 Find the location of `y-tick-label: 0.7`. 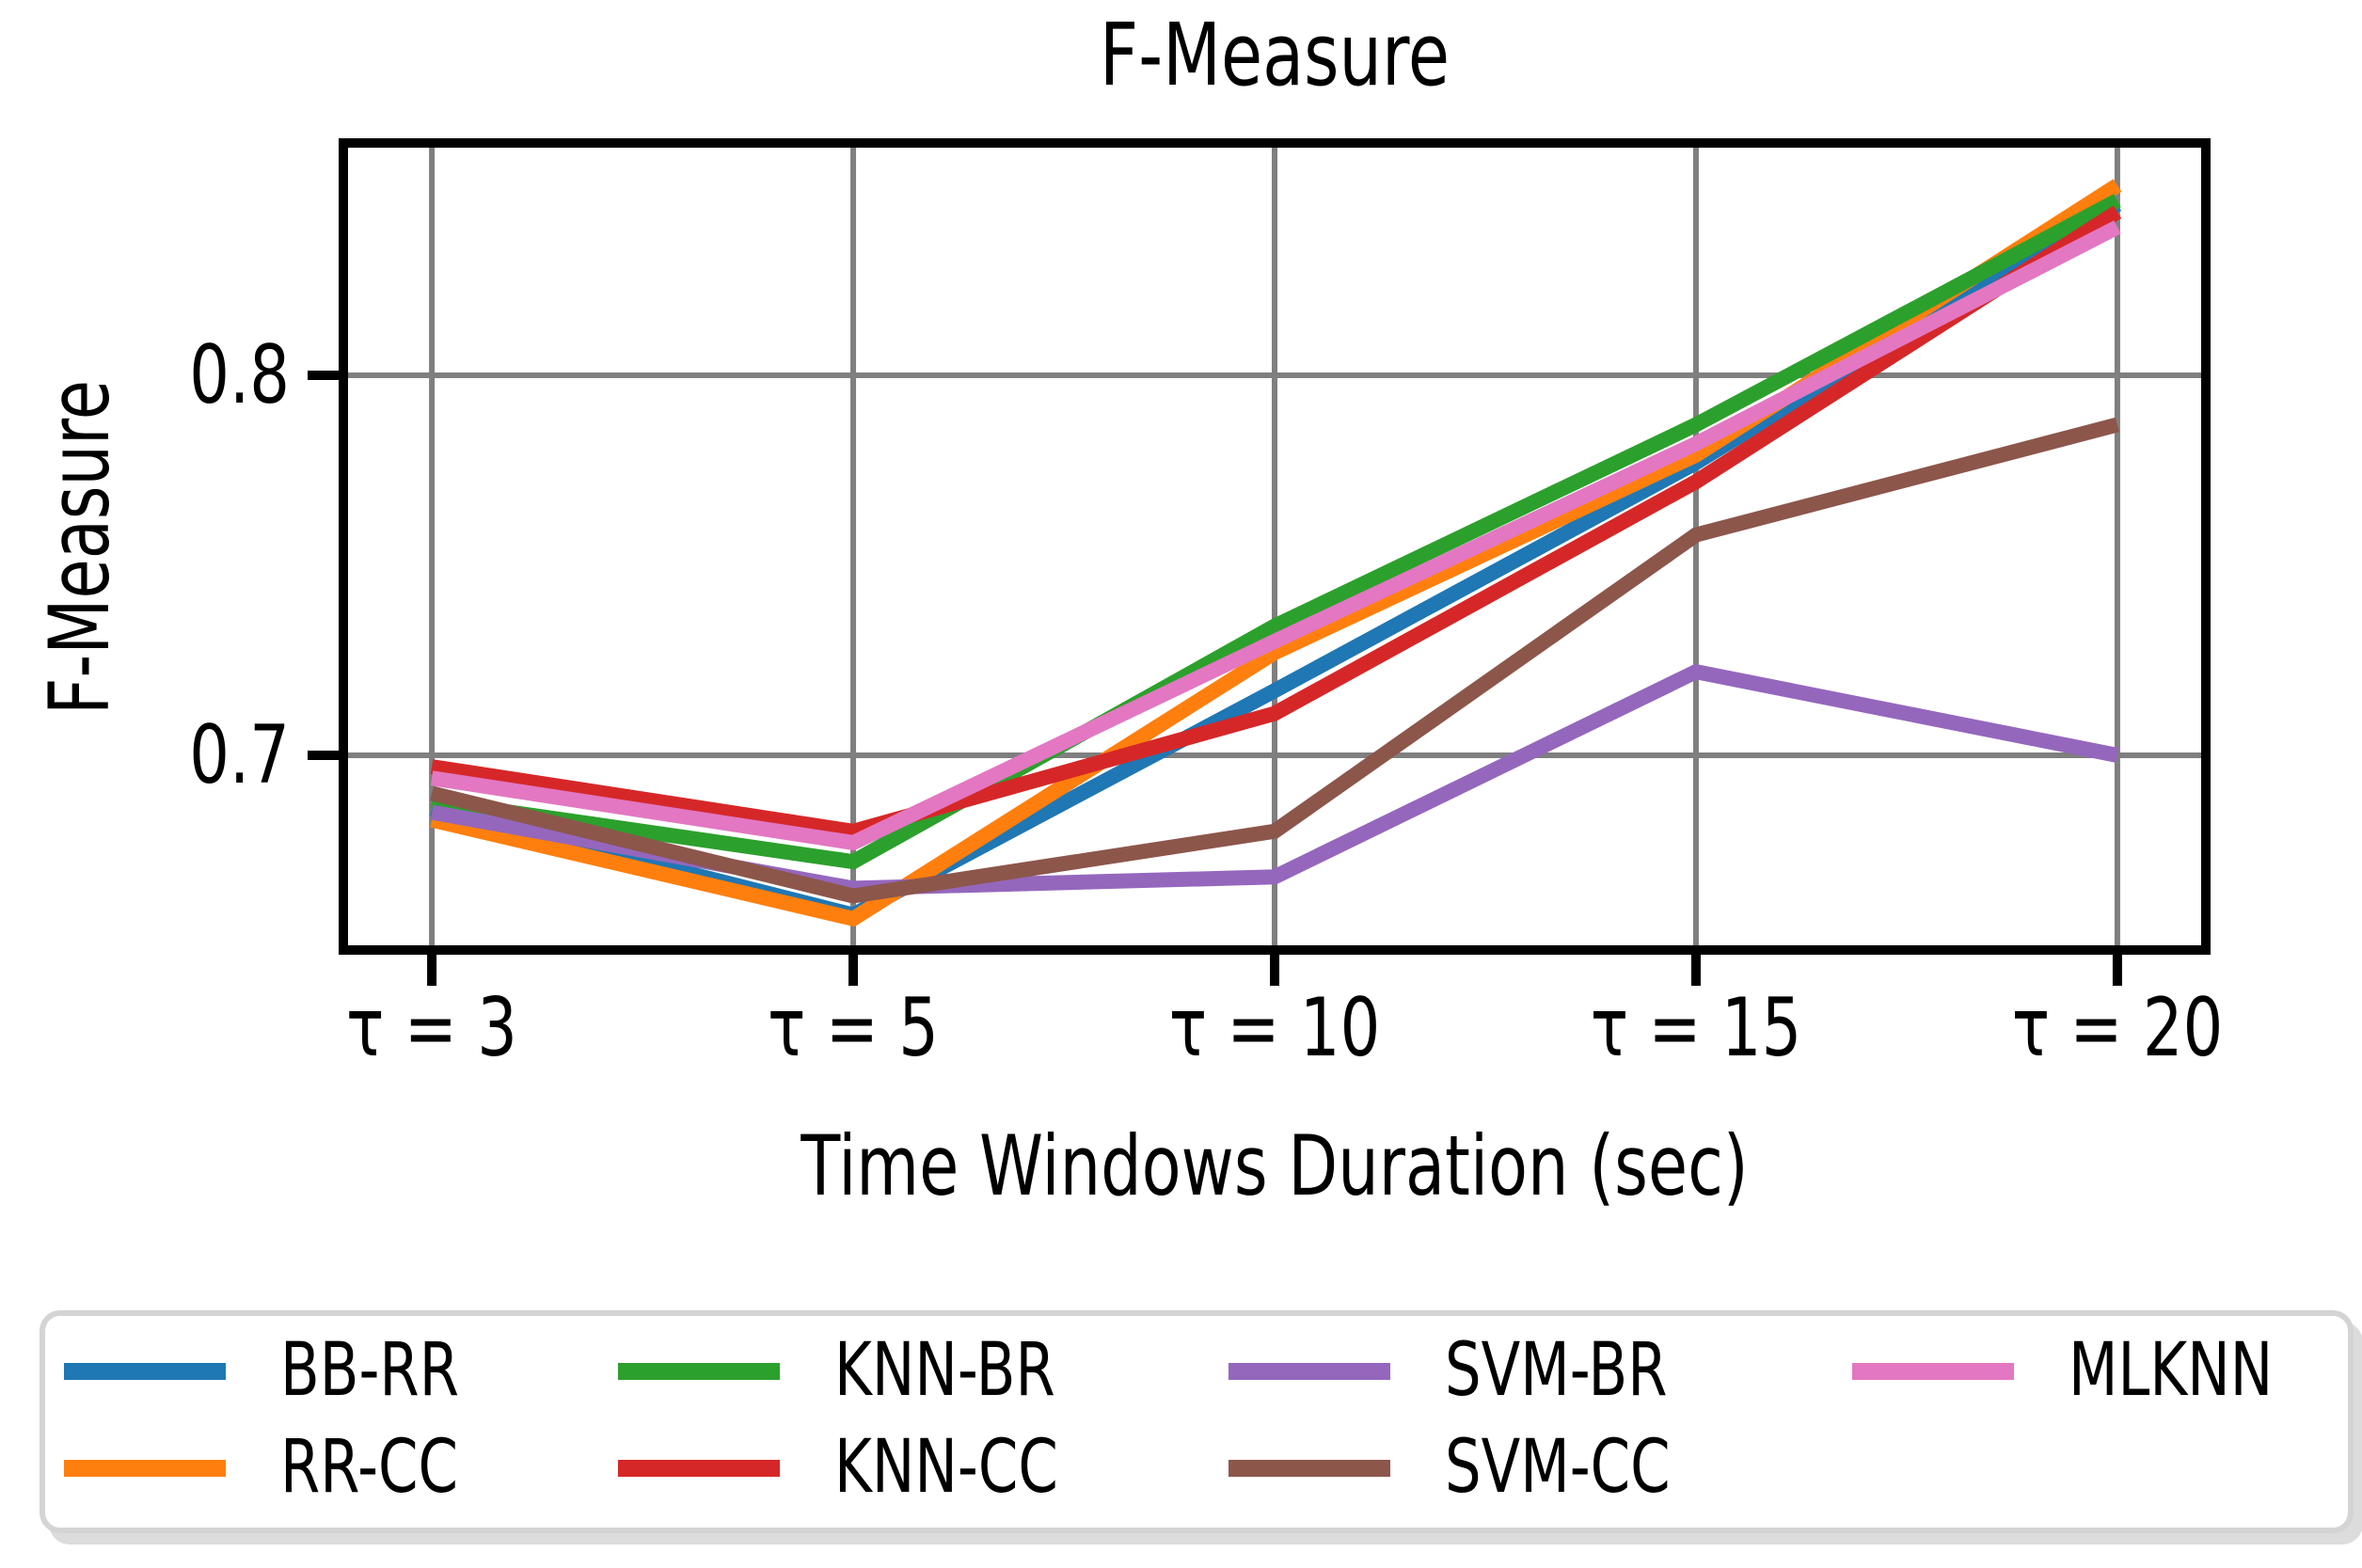

y-tick-label: 0.7 is located at coordinates (240, 755).